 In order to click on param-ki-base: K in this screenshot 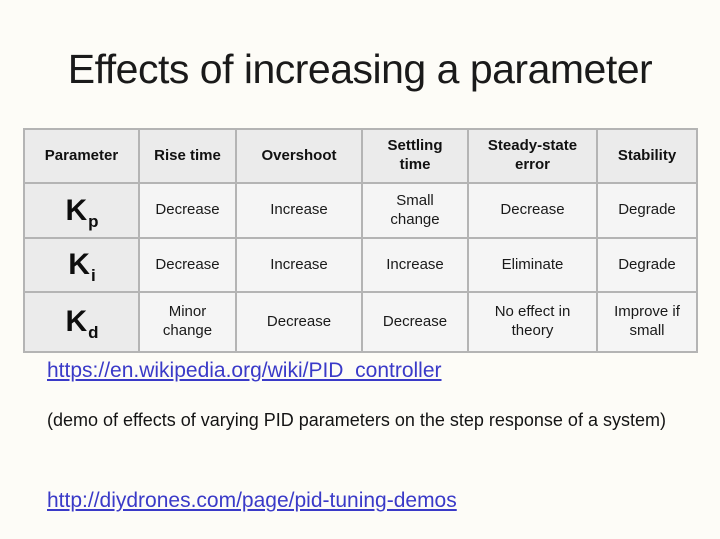, I will do `click(79, 265)`.